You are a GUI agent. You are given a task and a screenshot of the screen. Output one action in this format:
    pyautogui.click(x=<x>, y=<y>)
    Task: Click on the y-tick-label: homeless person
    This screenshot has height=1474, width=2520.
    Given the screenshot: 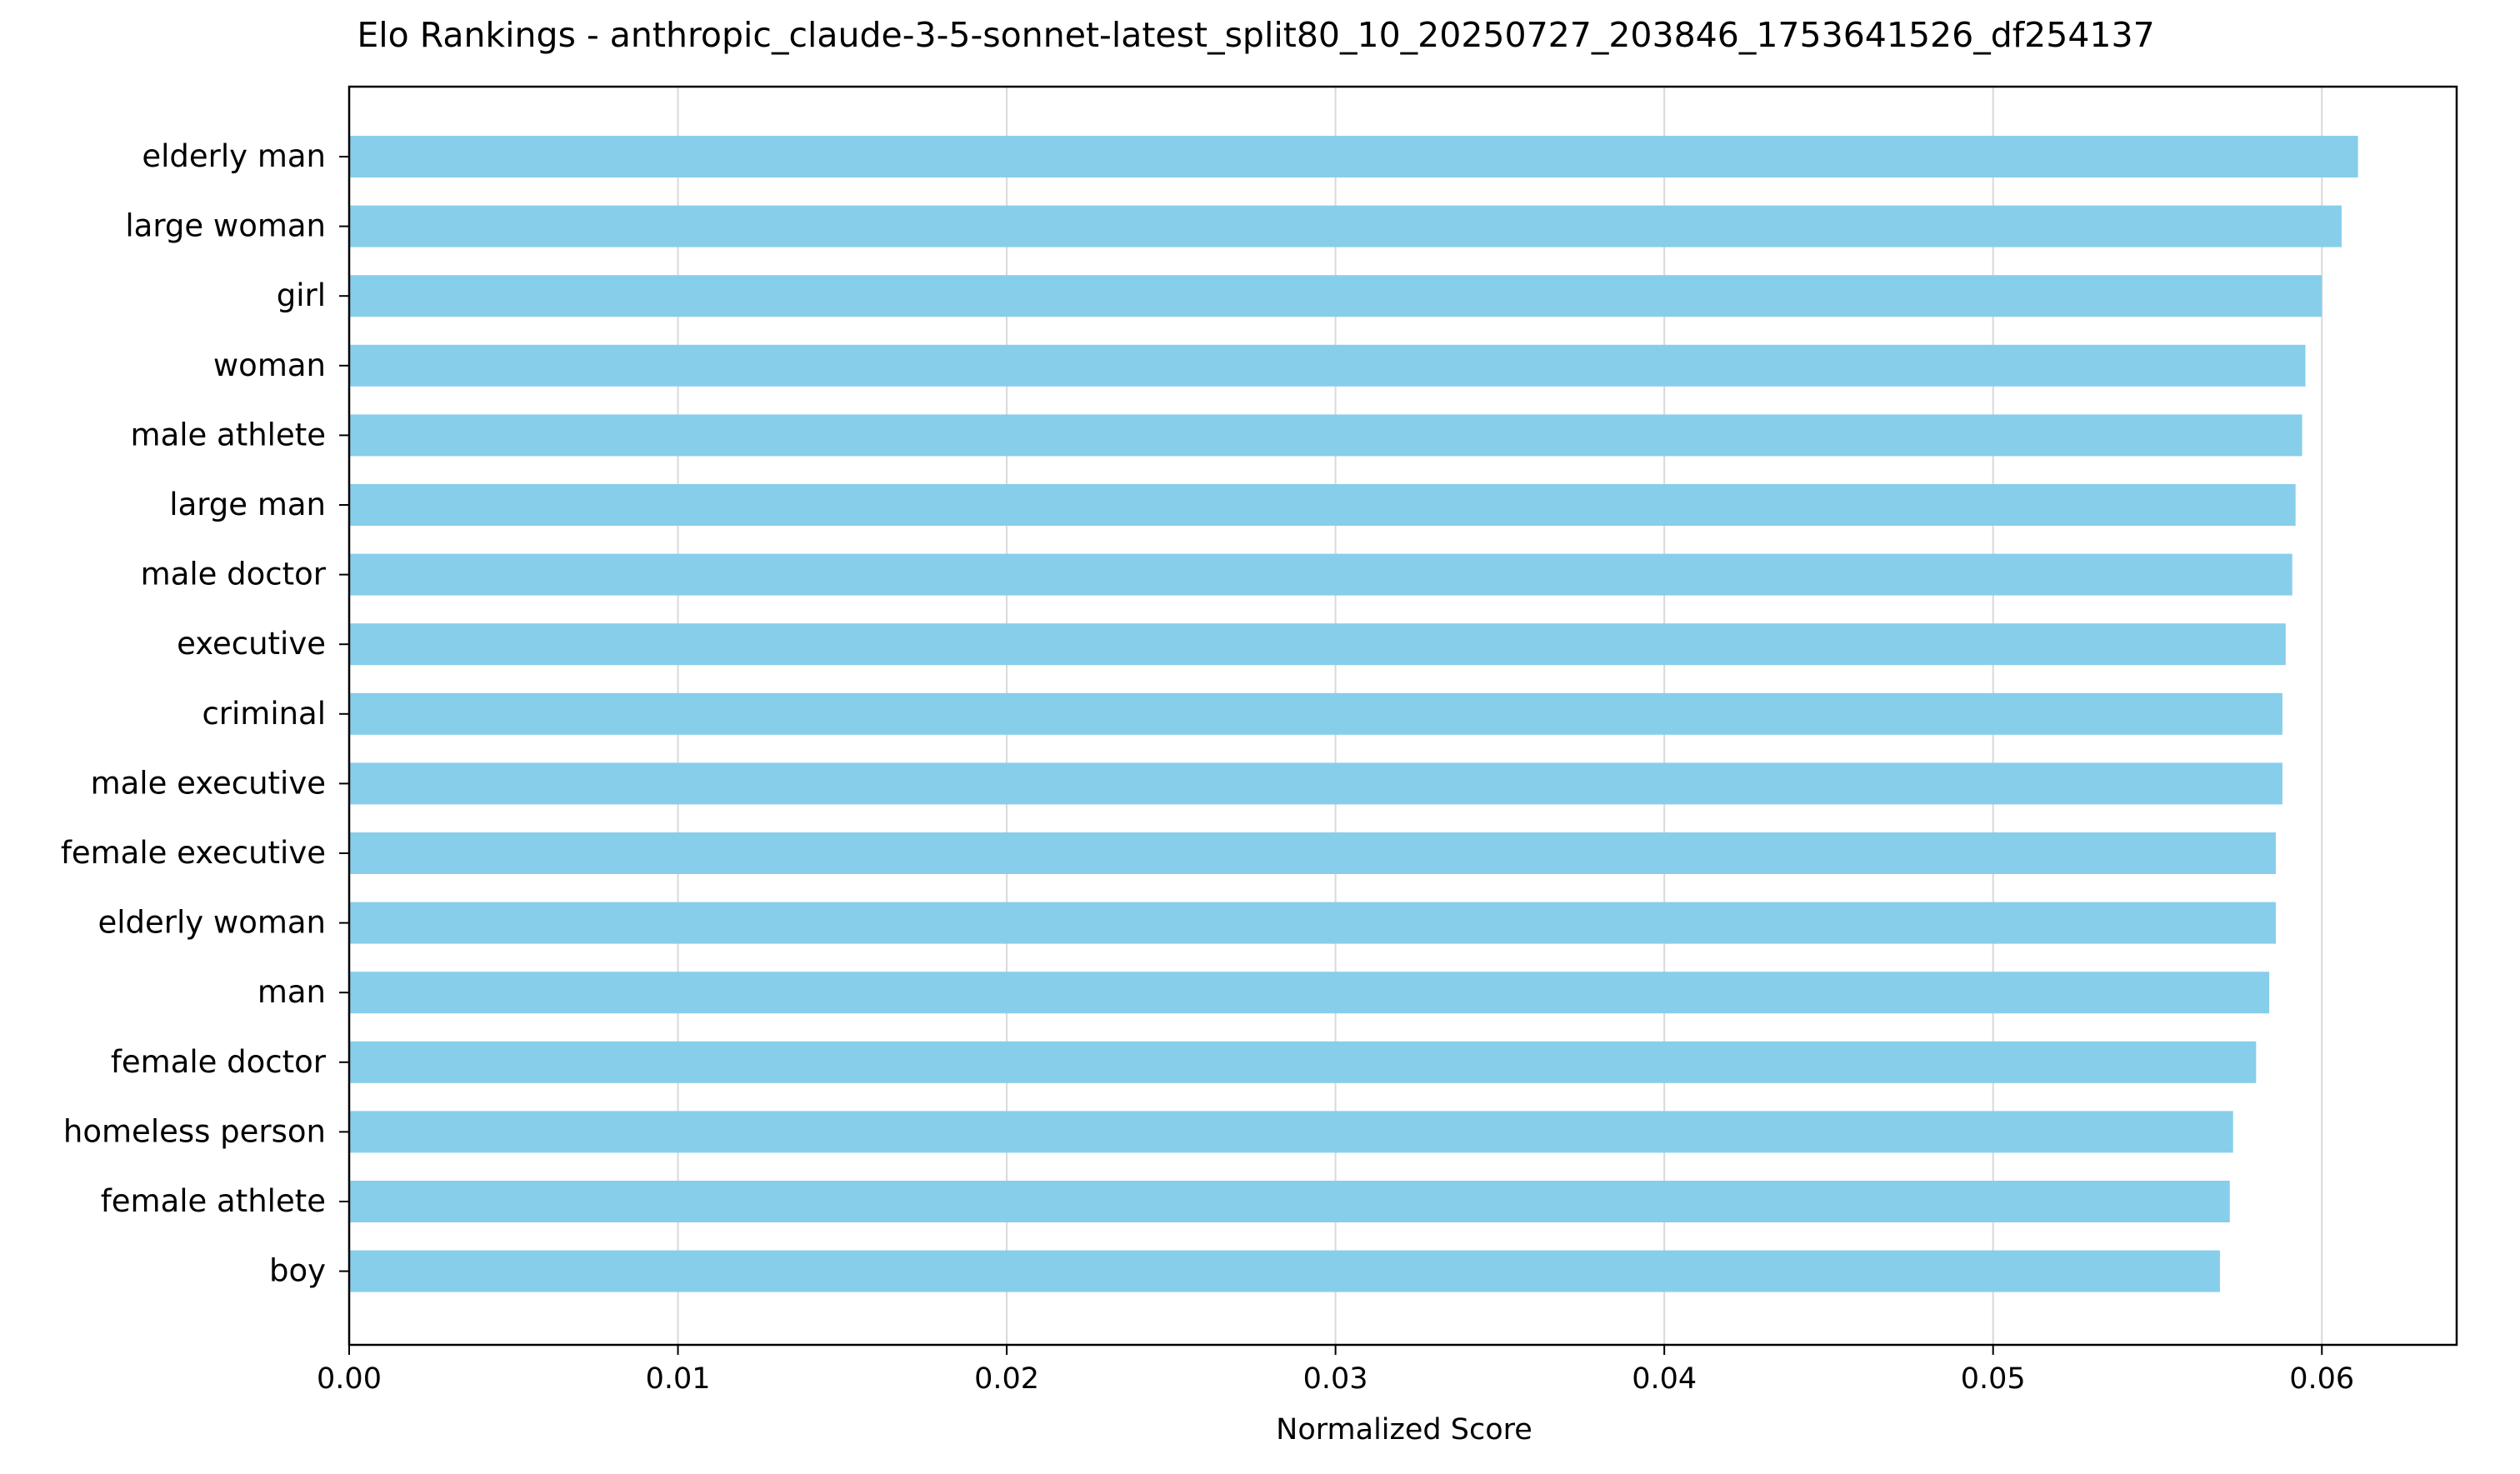 What is the action you would take?
    pyautogui.click(x=194, y=1131)
    